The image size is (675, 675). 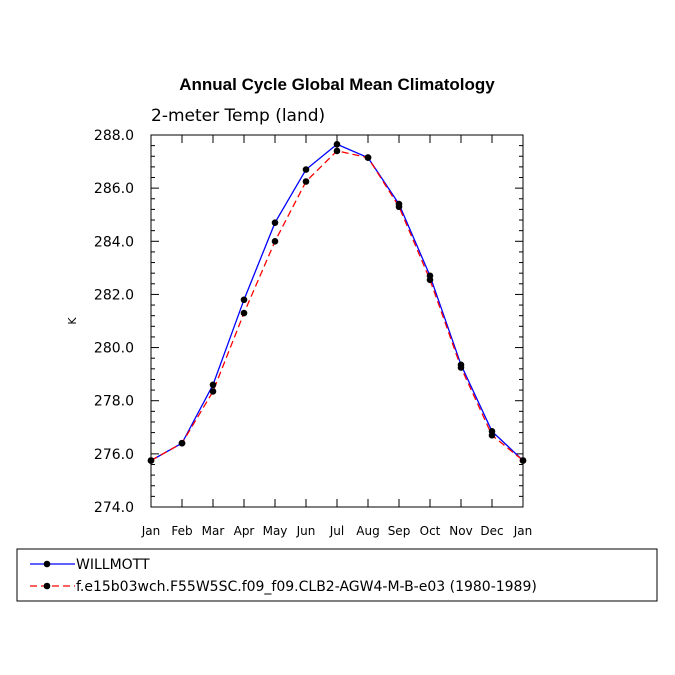 I want to click on x-tick-label: May, so click(x=275, y=531).